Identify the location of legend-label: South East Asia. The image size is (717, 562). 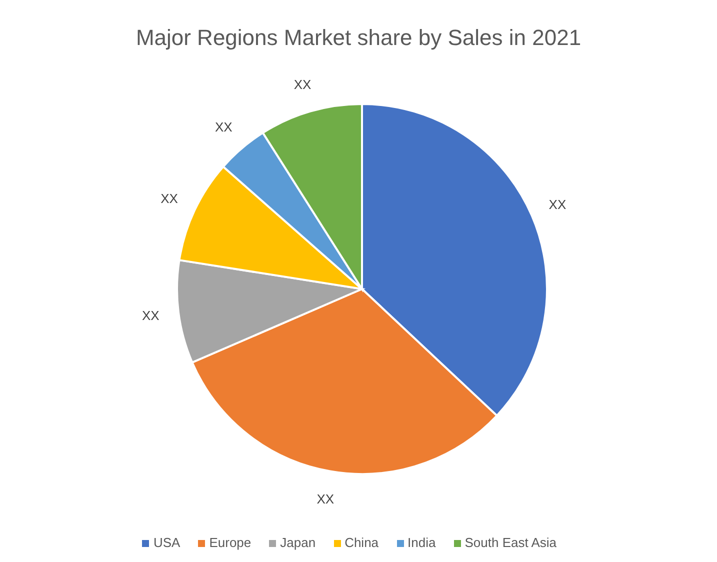
(510, 542).